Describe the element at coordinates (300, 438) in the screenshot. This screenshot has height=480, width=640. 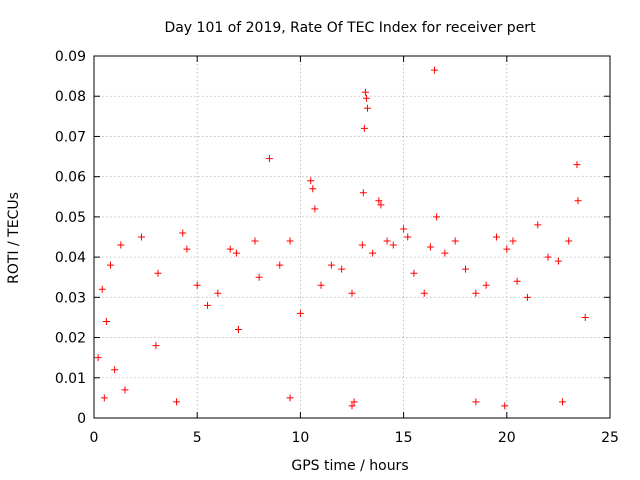
I see `x-tick-label: 10` at that location.